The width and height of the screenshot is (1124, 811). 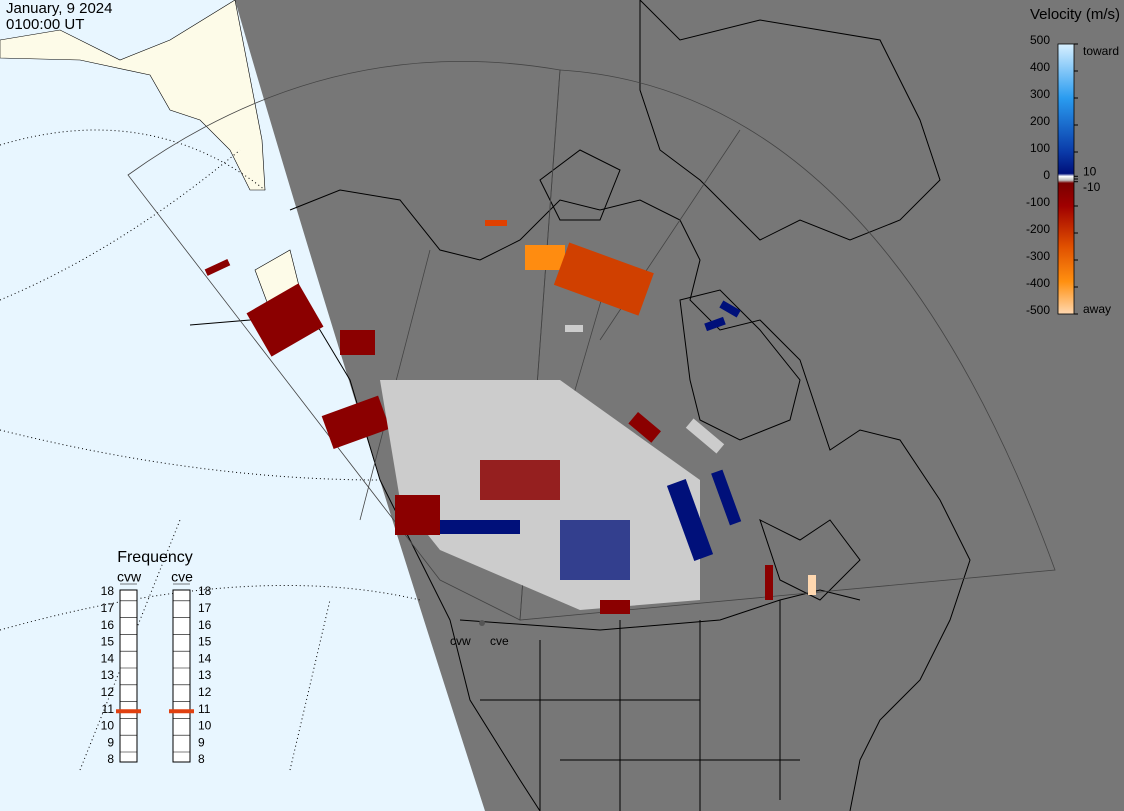 What do you see at coordinates (1097, 309) in the screenshot?
I see `away-label: away` at bounding box center [1097, 309].